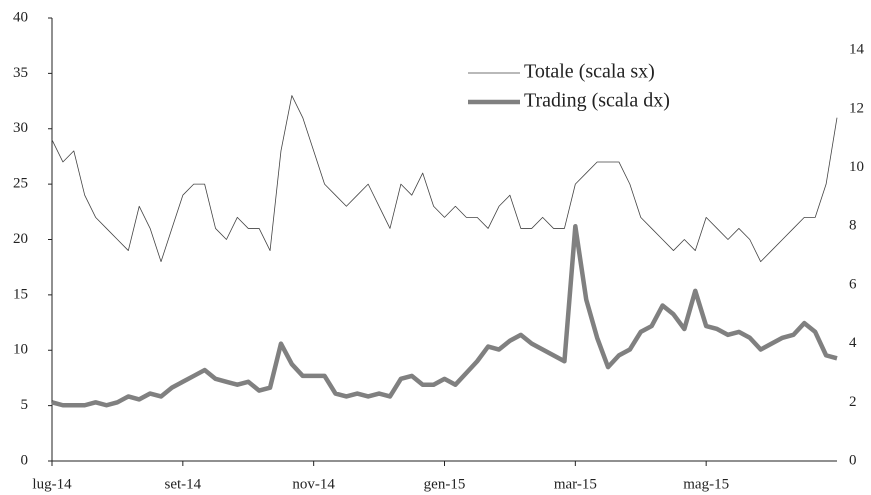 This screenshot has width=871, height=495. I want to click on y2-tick-label: 12, so click(856, 108).